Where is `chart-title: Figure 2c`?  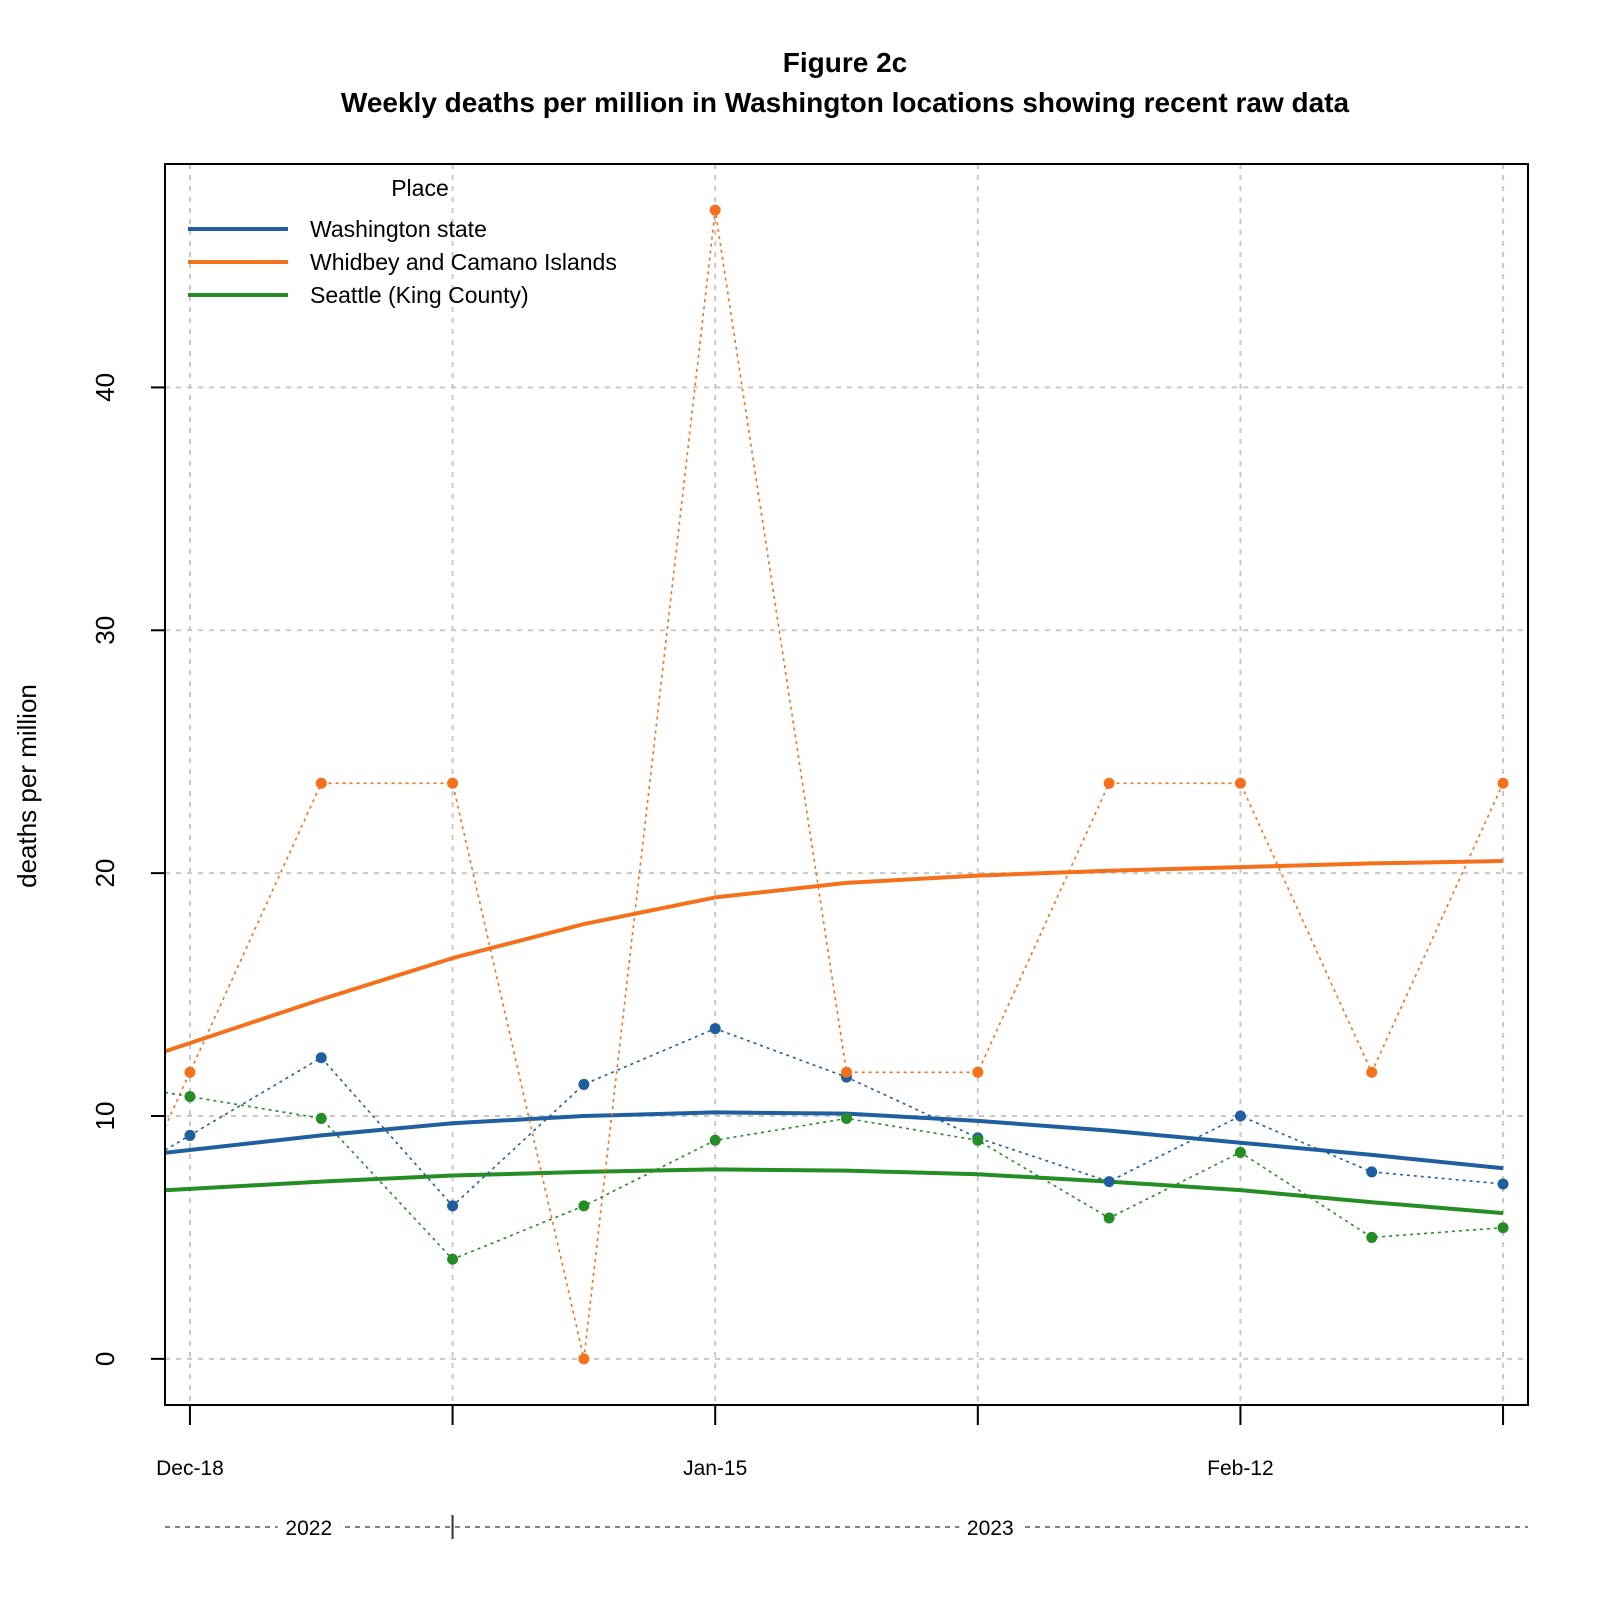
chart-title: Figure 2c is located at coordinates (845, 62).